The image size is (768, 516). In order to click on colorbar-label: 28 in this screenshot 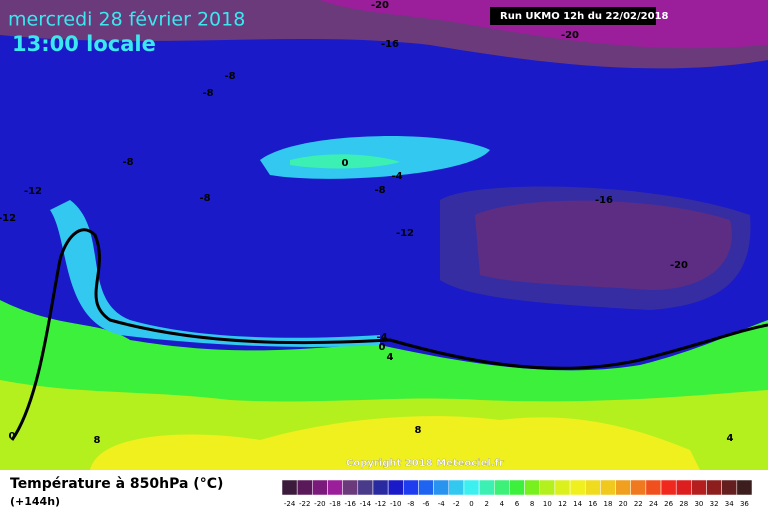, I will do `click(683, 504)`.